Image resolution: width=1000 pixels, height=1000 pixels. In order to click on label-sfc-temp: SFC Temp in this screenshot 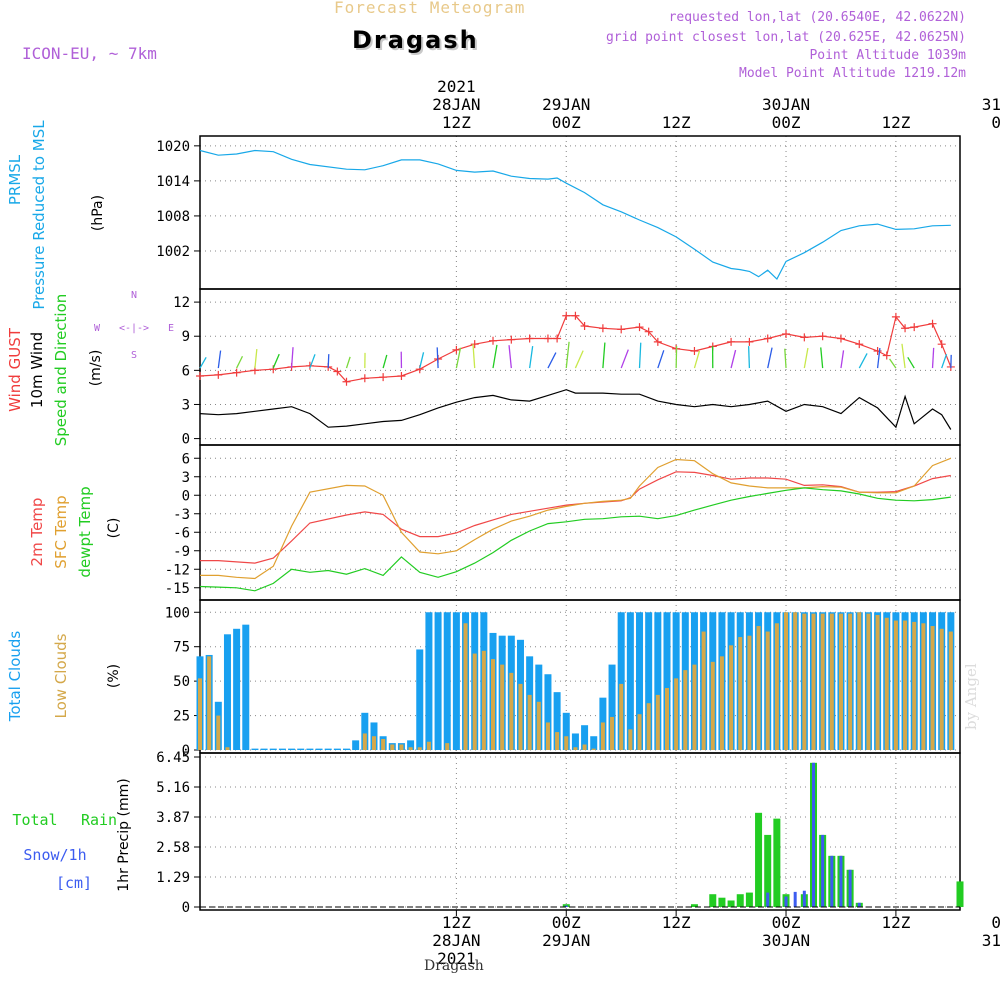, I will do `click(61, 531)`.